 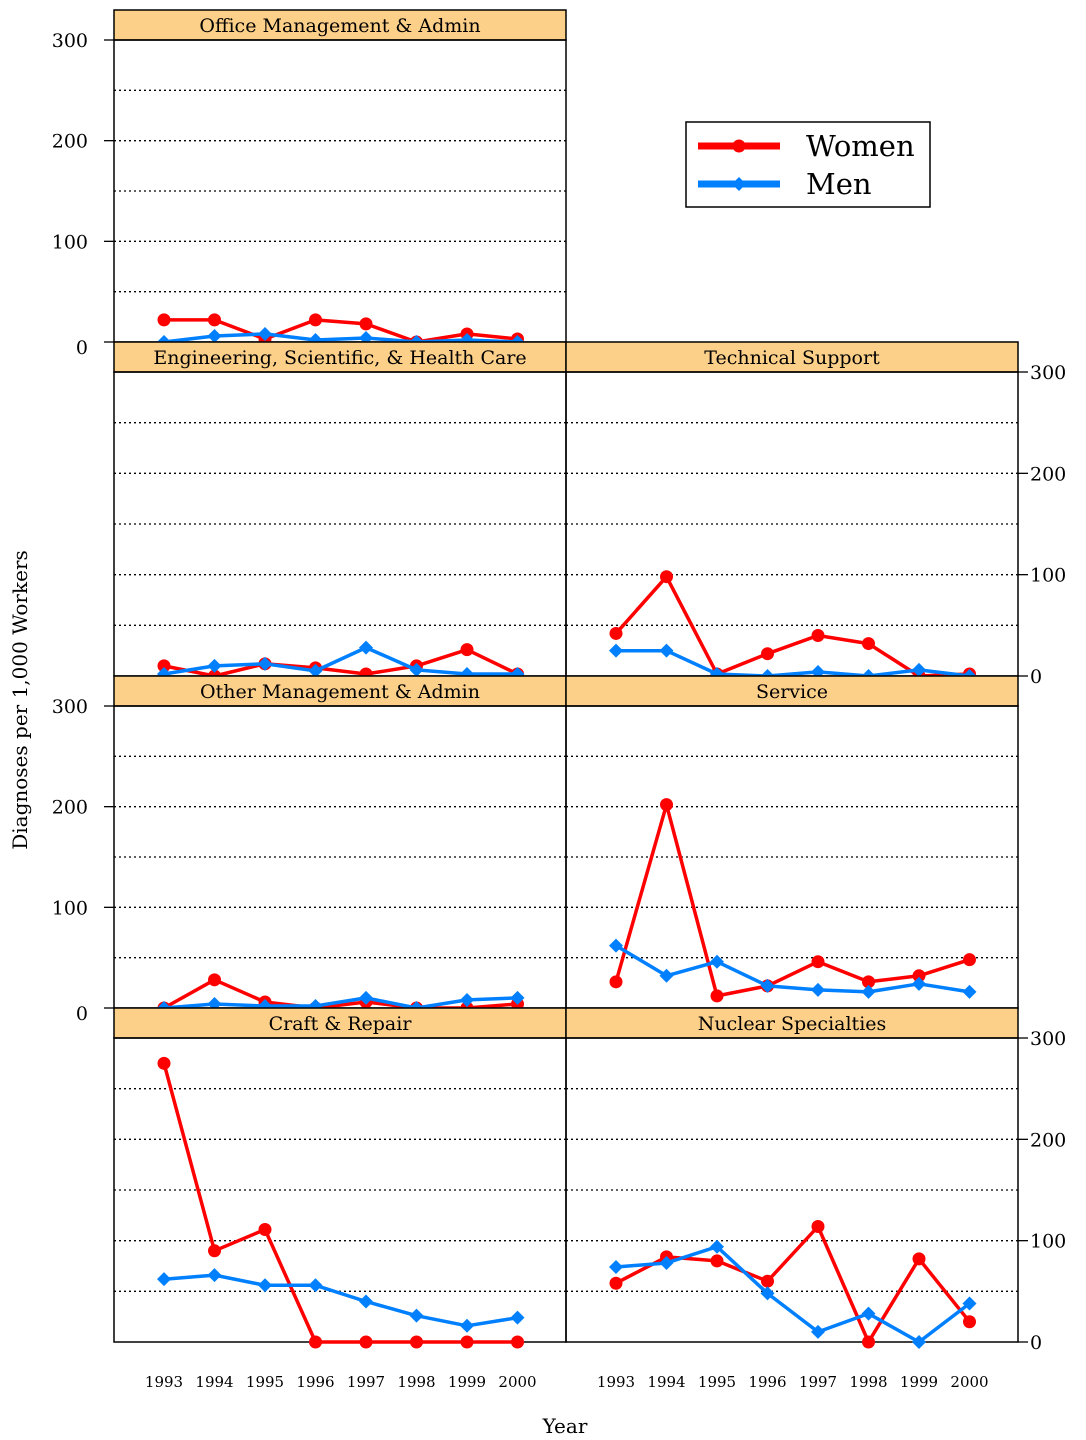 I want to click on legend-label: Men, so click(x=839, y=184).